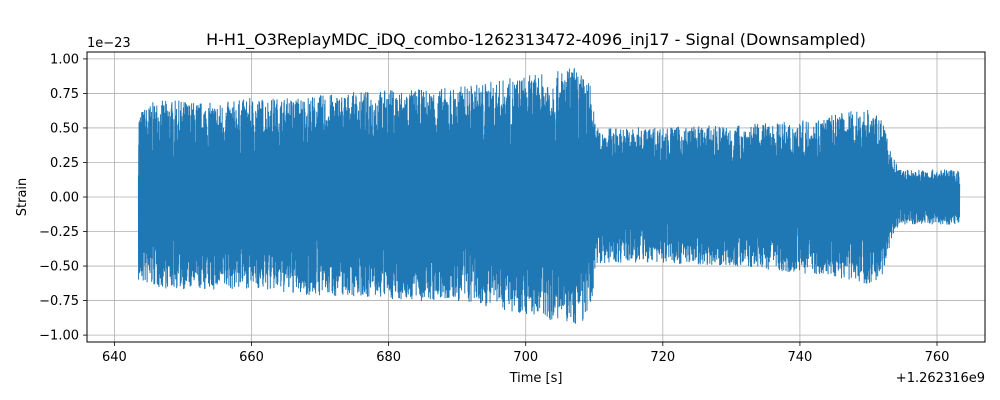 Image resolution: width=1000 pixels, height=400 pixels. What do you see at coordinates (388, 357) in the screenshot?
I see `x-tick-label: 680` at bounding box center [388, 357].